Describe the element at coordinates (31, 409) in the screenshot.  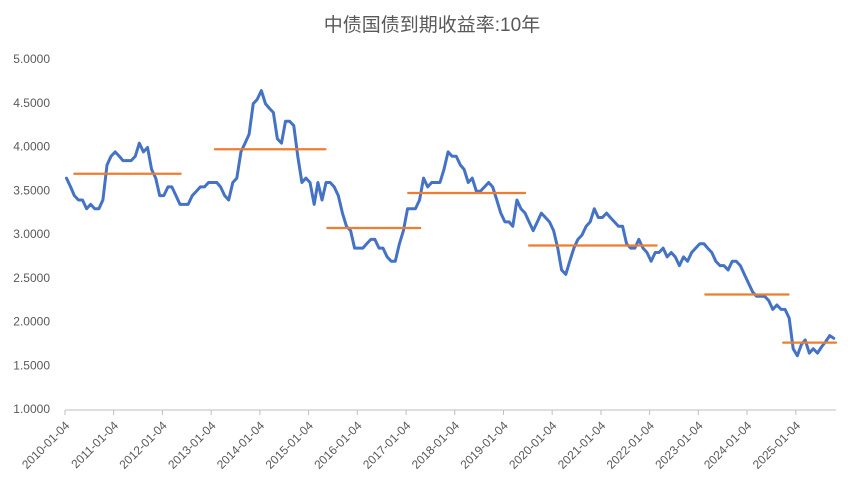
I see `y-tick-label: 1.0000` at that location.